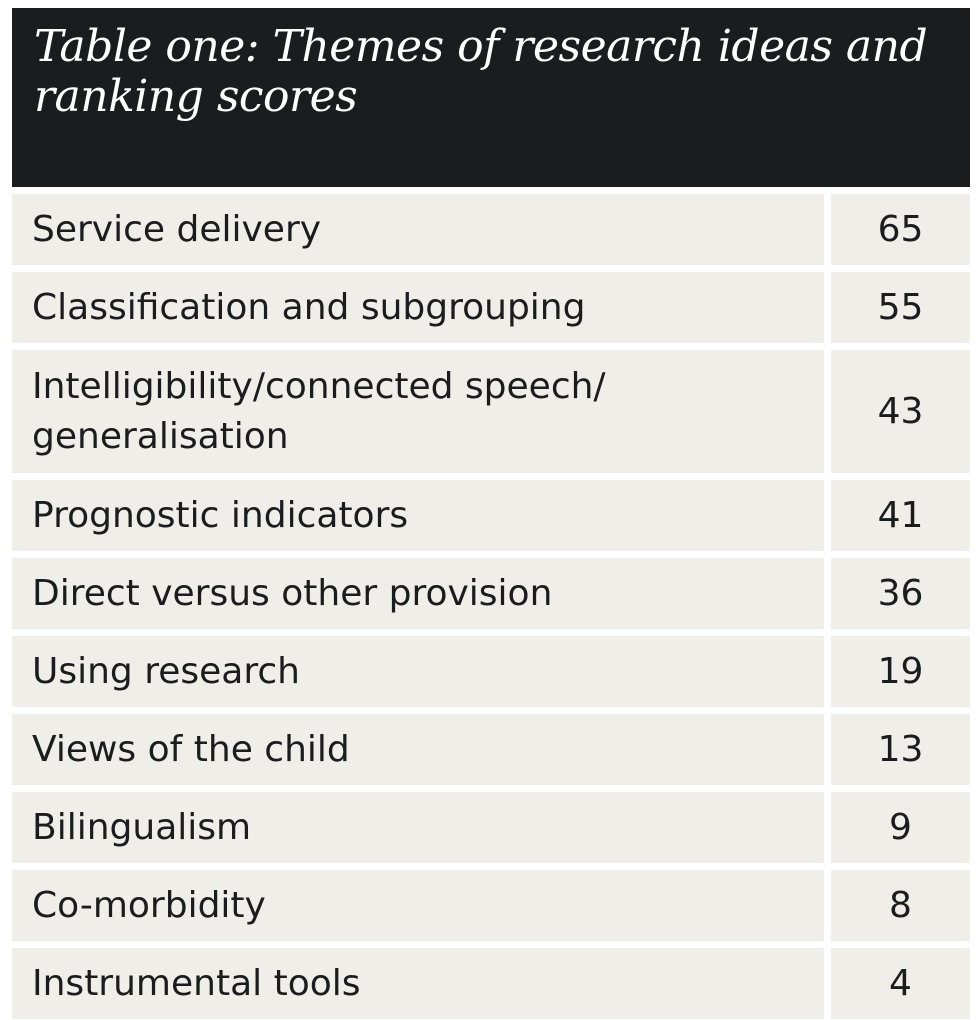 Image resolution: width=980 pixels, height=1020 pixels. Describe the element at coordinates (900, 983) in the screenshot. I see `score-cell: 4` at that location.